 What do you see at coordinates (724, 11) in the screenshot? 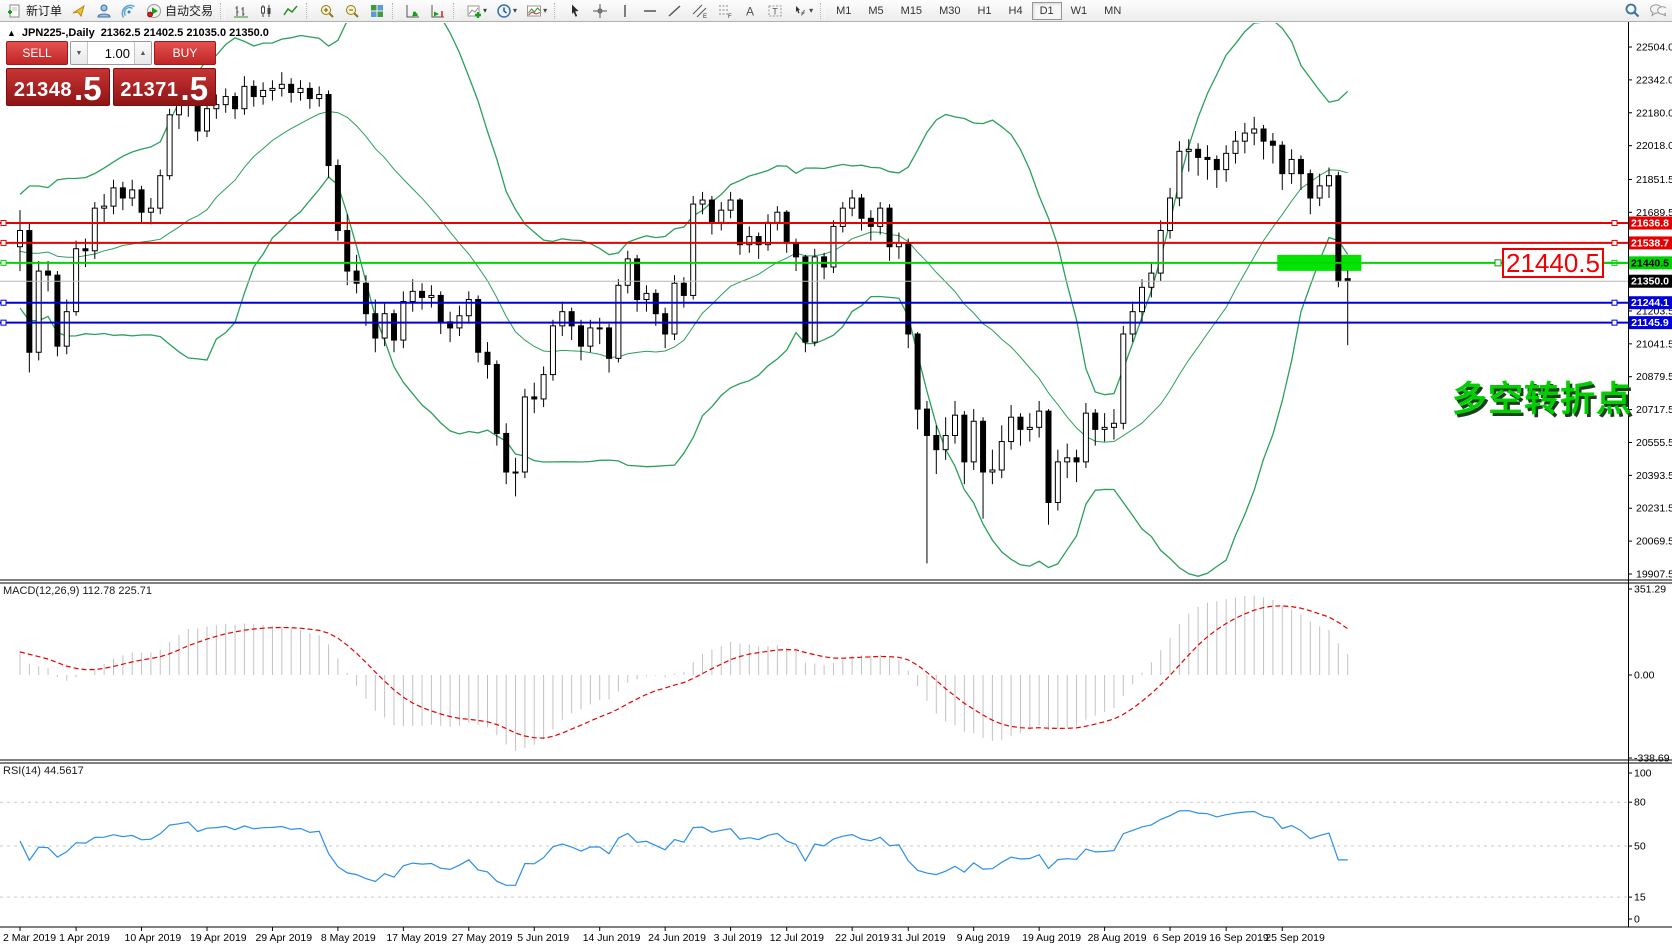
I see `fibonacci-tool-button: F` at bounding box center [724, 11].